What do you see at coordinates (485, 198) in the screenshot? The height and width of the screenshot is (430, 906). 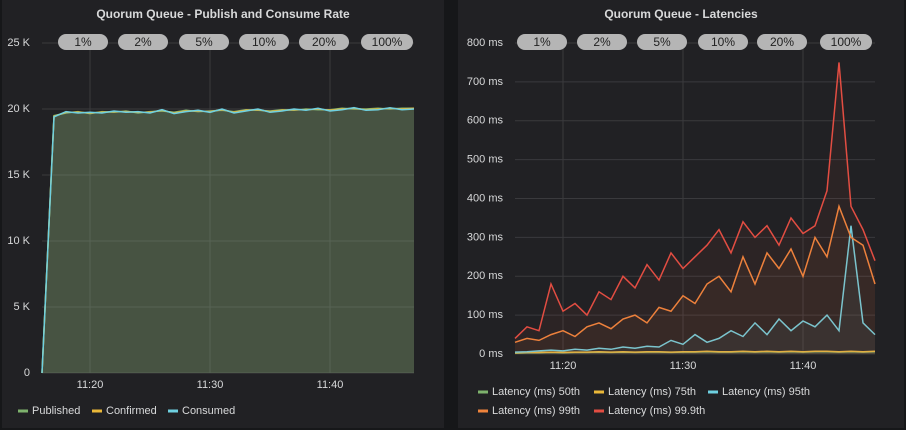 I see `y-tick-label: 400 ms` at bounding box center [485, 198].